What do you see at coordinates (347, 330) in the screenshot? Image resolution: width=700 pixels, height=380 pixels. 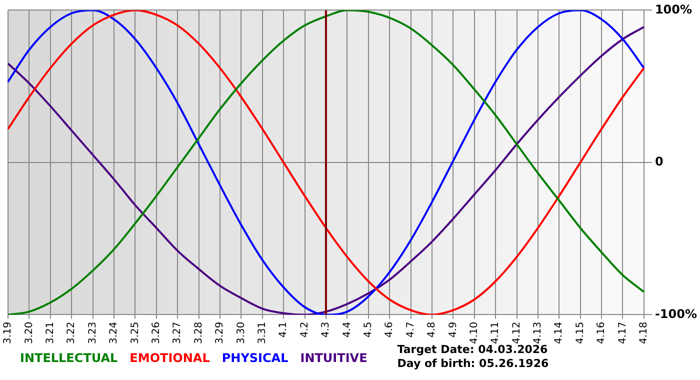 I see `x-tick-label: 4.4` at bounding box center [347, 330].